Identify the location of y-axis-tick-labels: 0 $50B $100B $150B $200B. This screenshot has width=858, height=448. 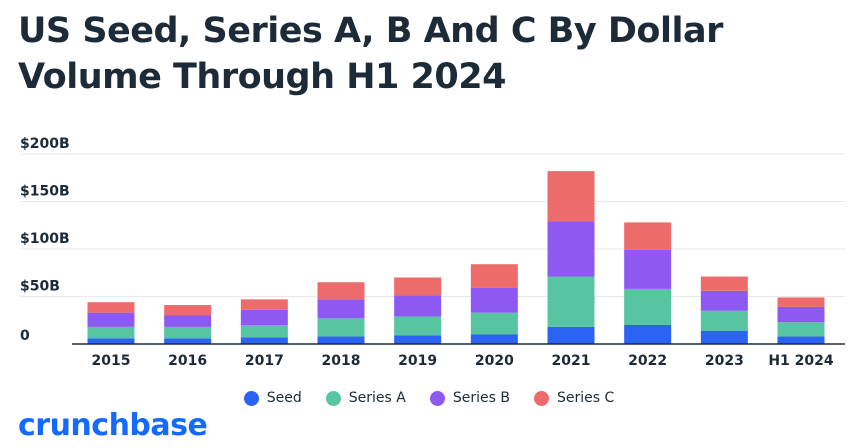
(45, 240).